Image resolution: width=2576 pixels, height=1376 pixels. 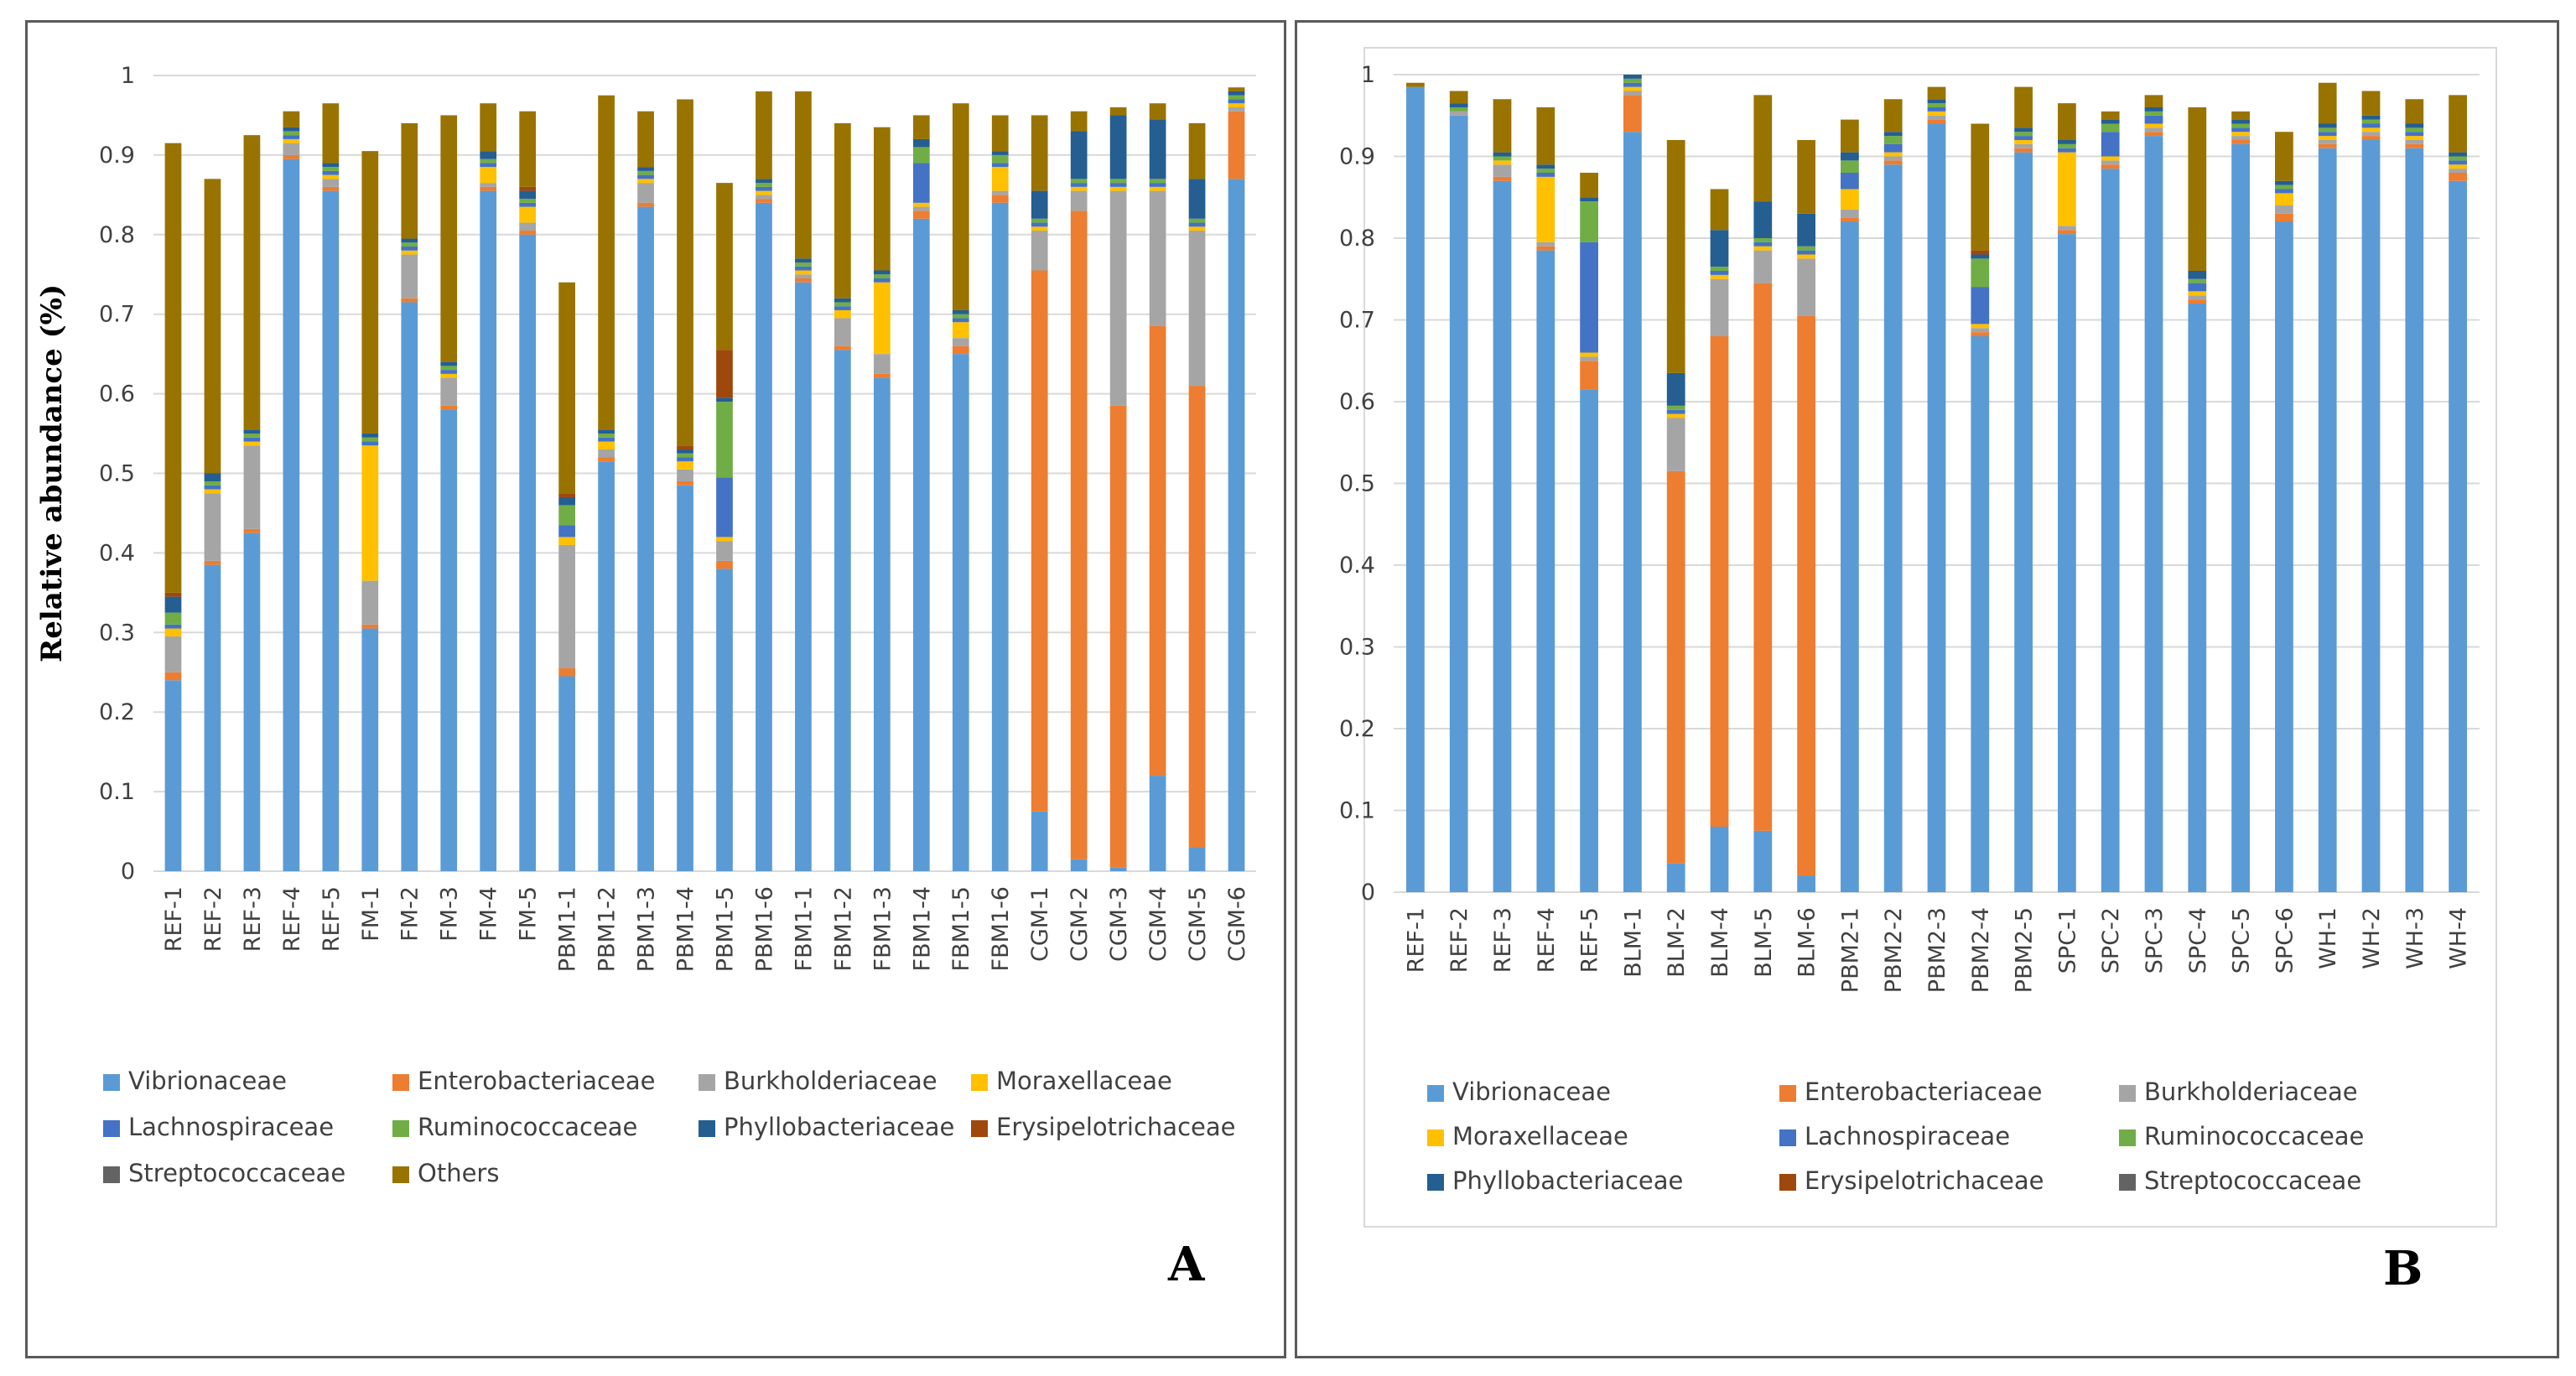 What do you see at coordinates (1198, 924) in the screenshot?
I see `x-tick-label: CGM-5` at bounding box center [1198, 924].